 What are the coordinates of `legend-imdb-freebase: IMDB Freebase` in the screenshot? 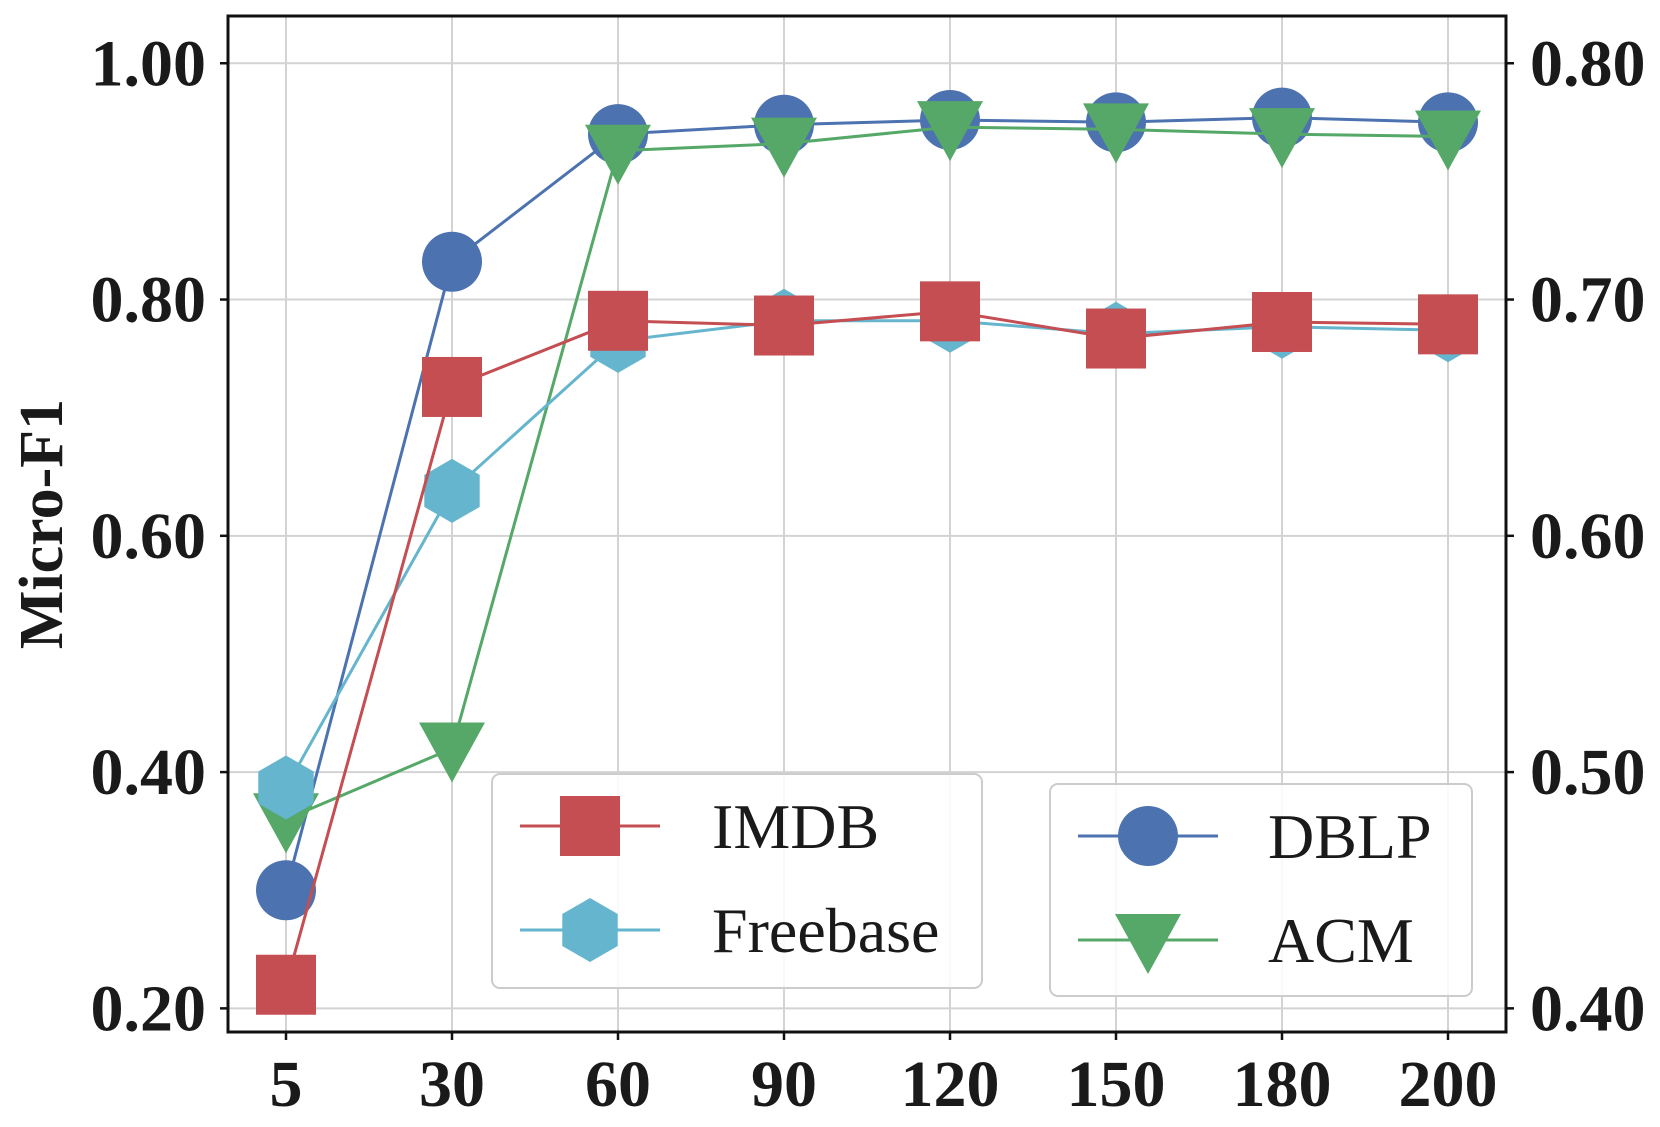 It's located at (737, 881).